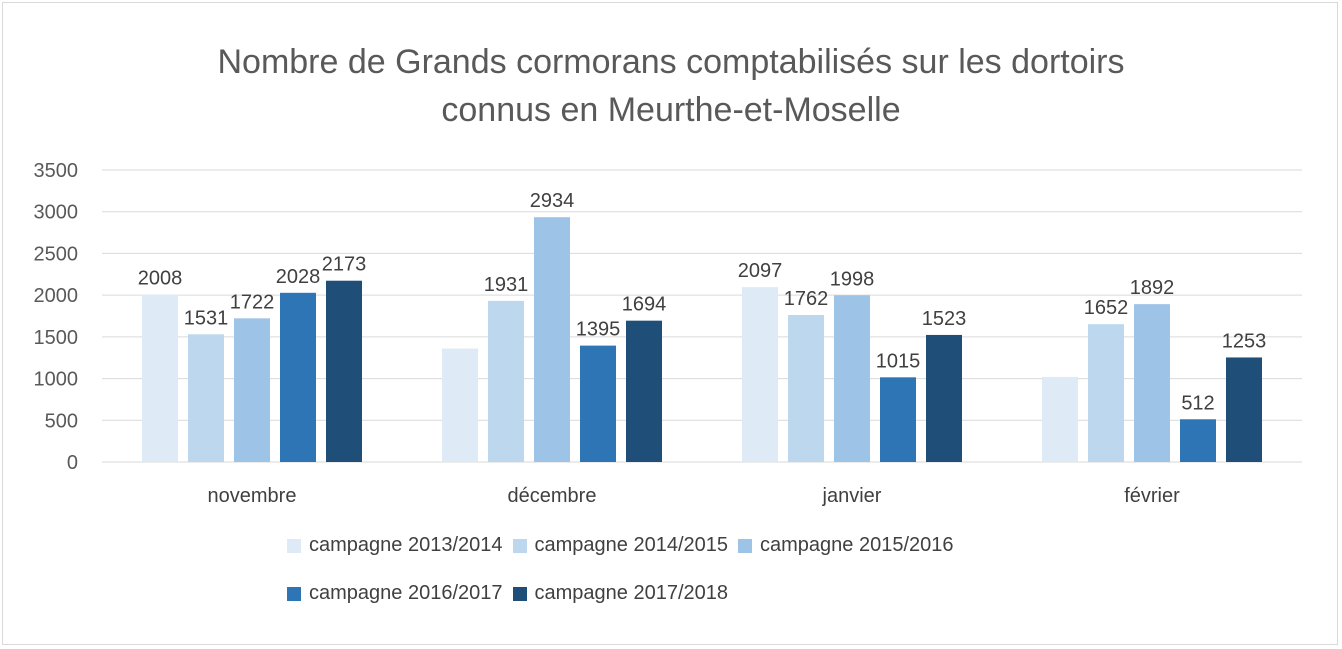 The image size is (1342, 649). I want to click on legend-label: campagne 2015/2016, so click(857, 545).